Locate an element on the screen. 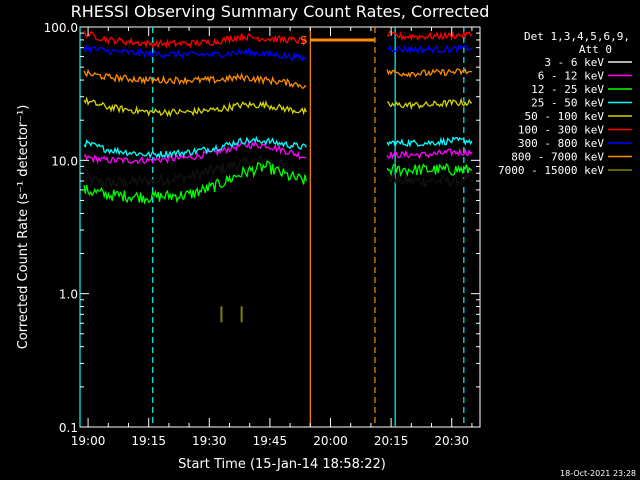 Image resolution: width=640 pixels, height=480 pixels. legend-label-6: 300 - 800 keV is located at coordinates (561, 143).